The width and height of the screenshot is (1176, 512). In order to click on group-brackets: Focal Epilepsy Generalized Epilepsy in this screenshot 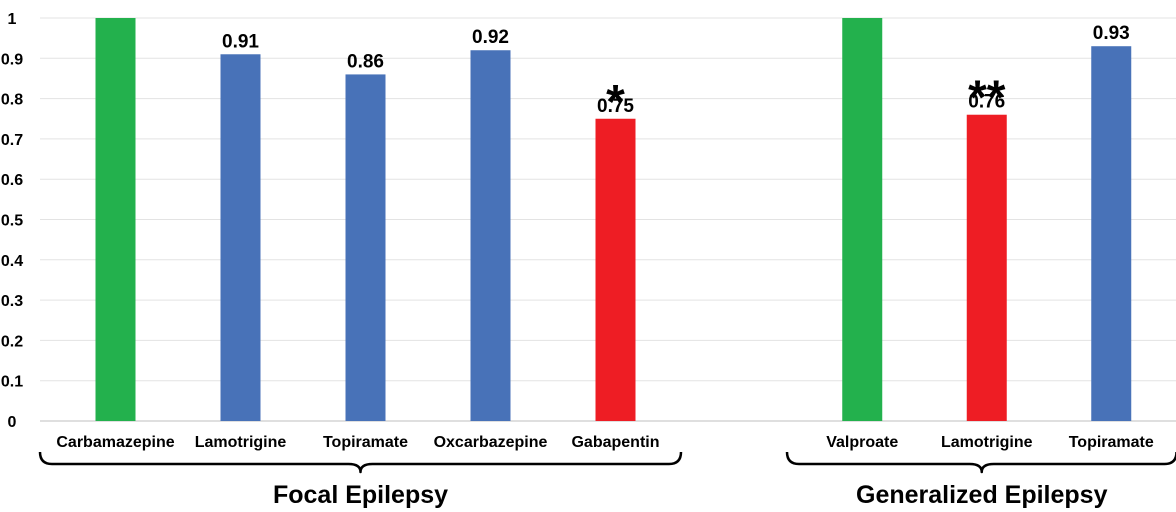, I will do `click(607, 480)`.